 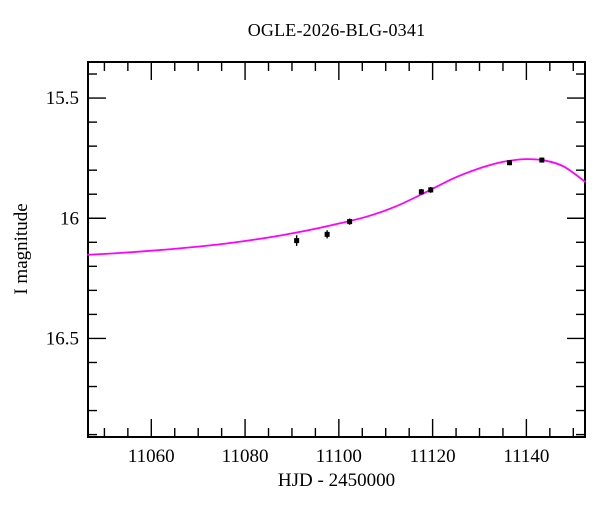 What do you see at coordinates (339, 456) in the screenshot?
I see `x-tick-label: 11100` at bounding box center [339, 456].